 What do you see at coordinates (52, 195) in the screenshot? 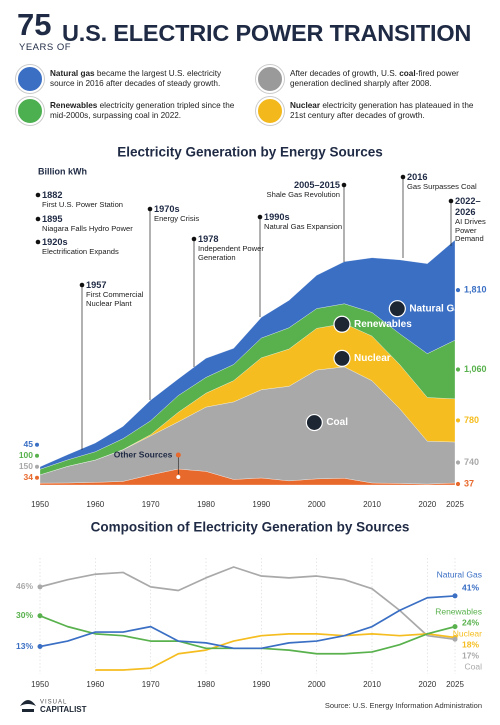
I see `annotation-year: 1882` at bounding box center [52, 195].